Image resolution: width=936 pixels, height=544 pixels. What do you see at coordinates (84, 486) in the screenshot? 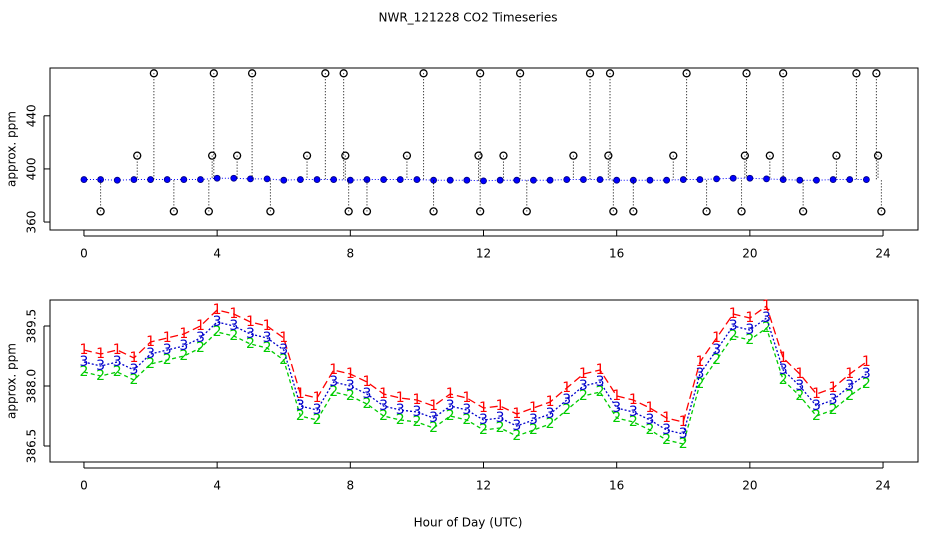
I see `x-tick-label: 0` at bounding box center [84, 486].